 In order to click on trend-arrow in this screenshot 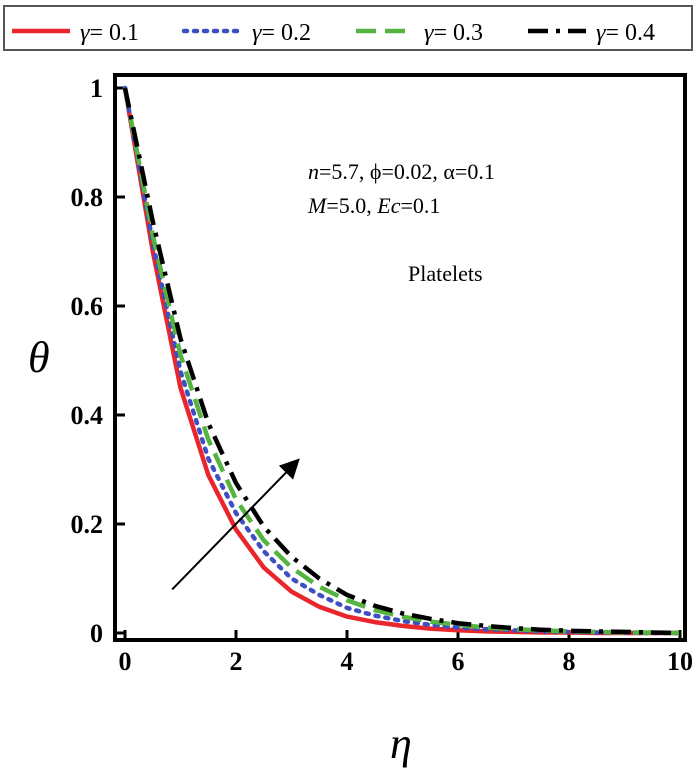, I will do `click(235, 524)`.